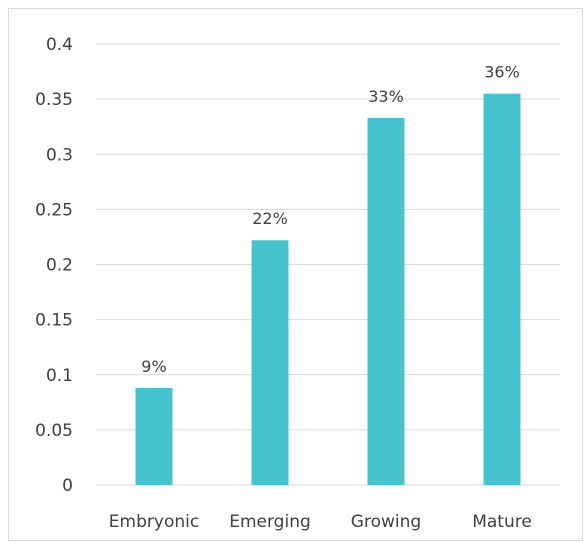  Describe the element at coordinates (270, 522) in the screenshot. I see `x-tick-label: Emerging` at that location.